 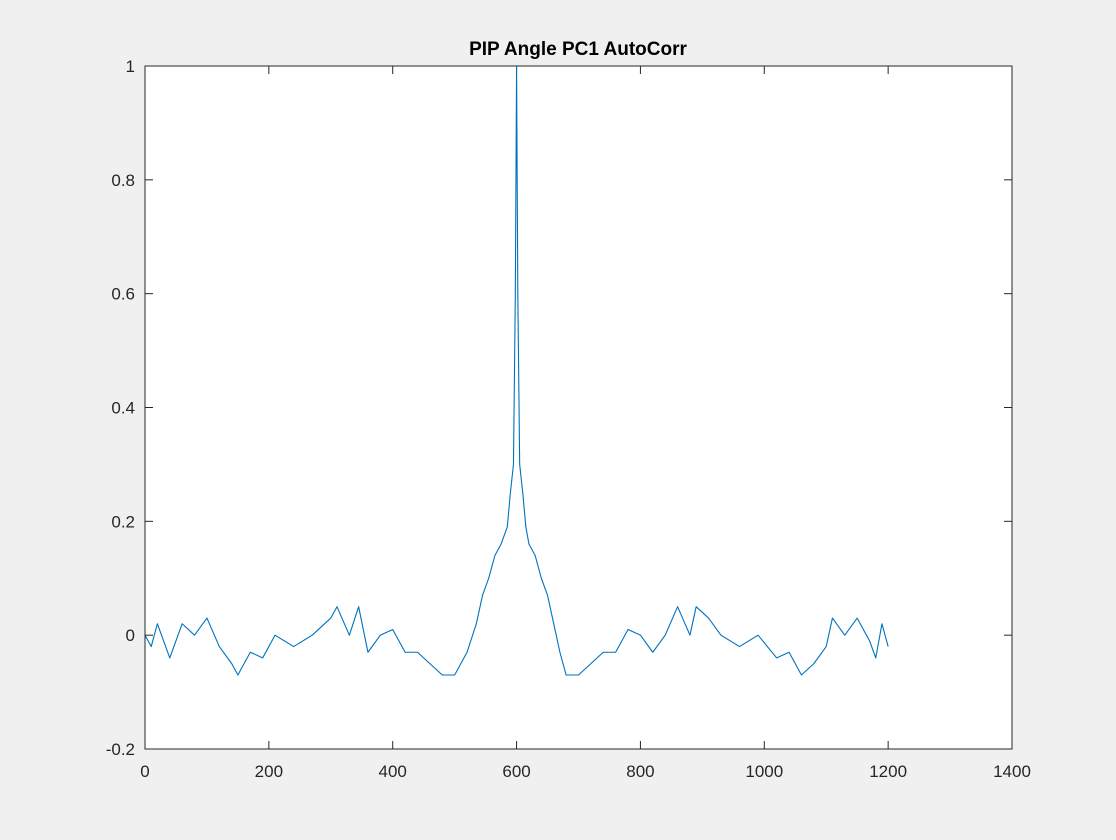 I want to click on y-tick-label: 0.6, so click(x=123, y=294).